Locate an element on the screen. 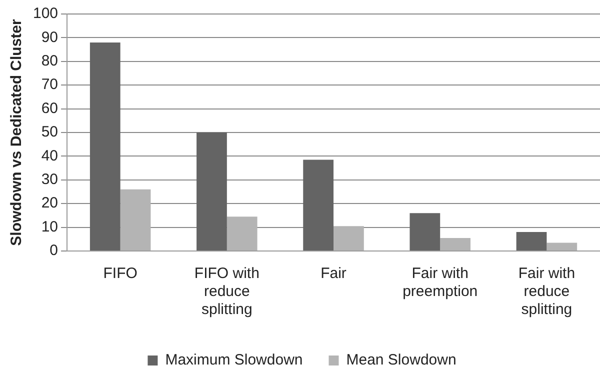 The width and height of the screenshot is (600, 378). y-axis-title: Slowdown vs Dedicated Cluster is located at coordinates (17, 132).